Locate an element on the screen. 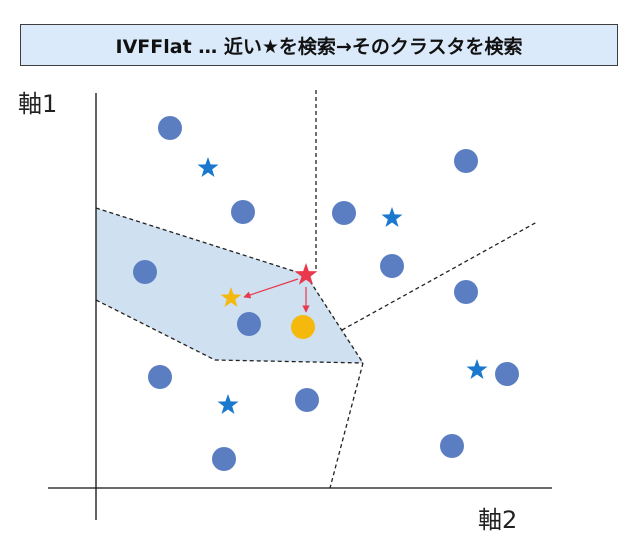 This screenshot has height=546, width=642. boundary-center-diagonal is located at coordinates (334, 319).